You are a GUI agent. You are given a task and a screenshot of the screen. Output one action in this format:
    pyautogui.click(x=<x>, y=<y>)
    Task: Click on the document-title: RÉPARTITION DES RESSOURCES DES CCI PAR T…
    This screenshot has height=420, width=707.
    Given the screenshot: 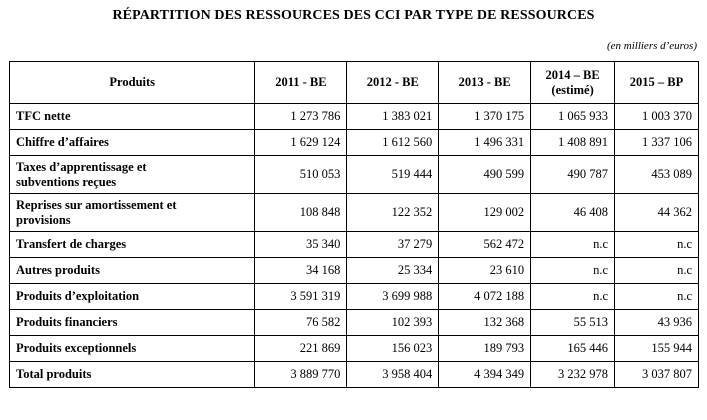 What is the action you would take?
    pyautogui.click(x=353, y=15)
    